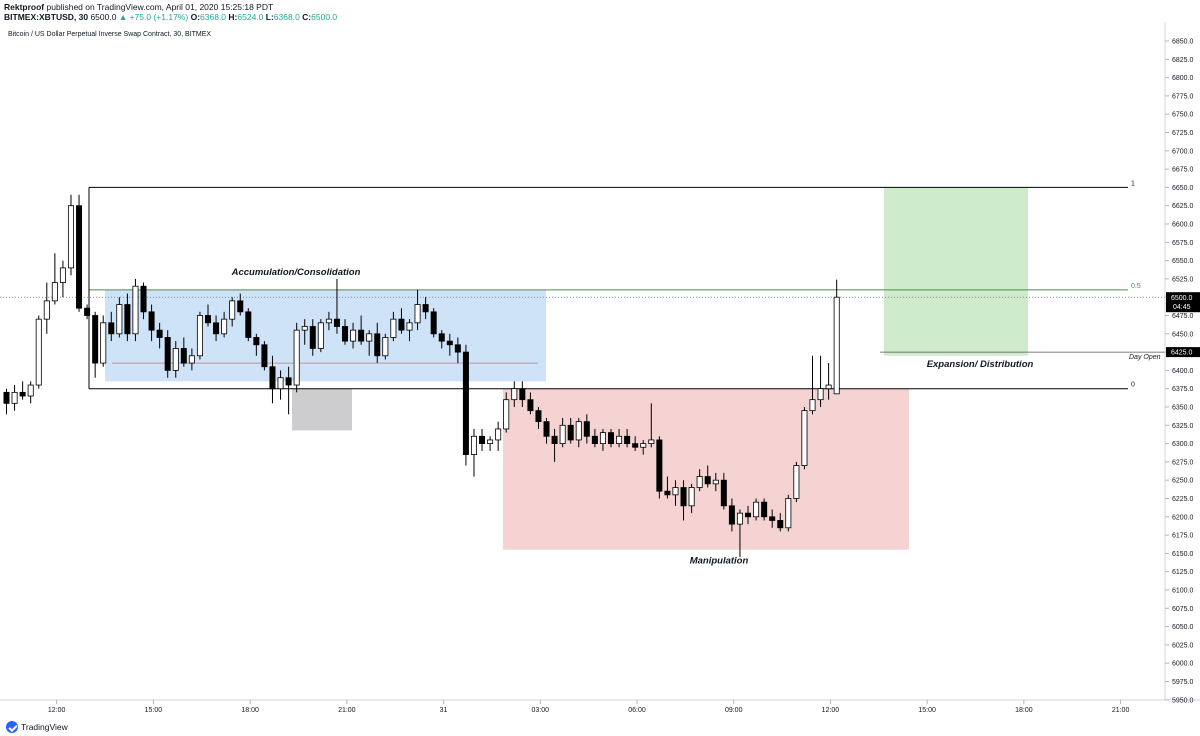 The height and width of the screenshot is (736, 1200). What do you see at coordinates (1183, 591) in the screenshot?
I see `price-tick-label: 6100.0` at bounding box center [1183, 591].